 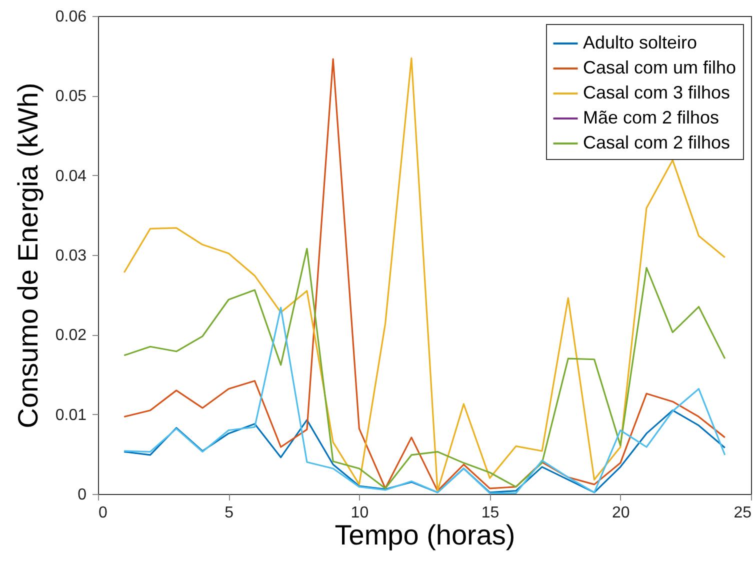 What do you see at coordinates (71, 256) in the screenshot?
I see `y-tick-label: 0.03` at bounding box center [71, 256].